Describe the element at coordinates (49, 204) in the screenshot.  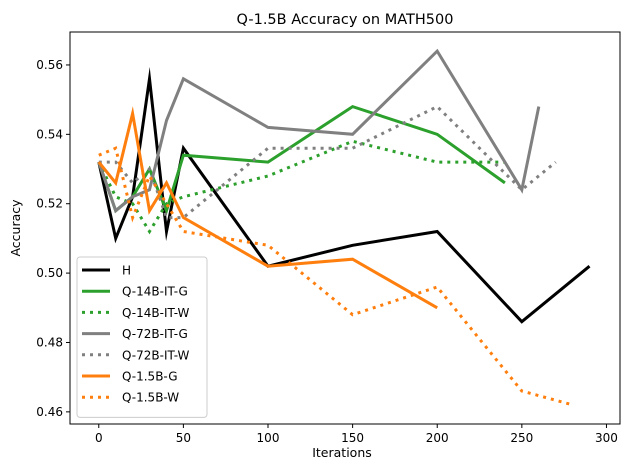
I see `y-tick-label: 0.52` at that location.